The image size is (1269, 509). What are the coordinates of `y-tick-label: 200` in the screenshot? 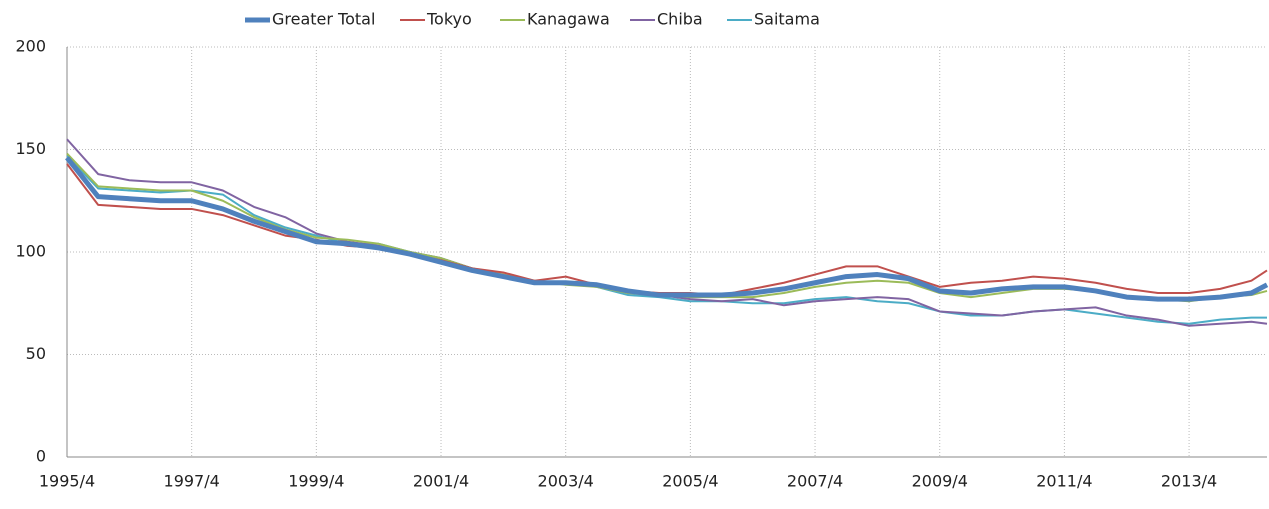 It's located at (30, 46).